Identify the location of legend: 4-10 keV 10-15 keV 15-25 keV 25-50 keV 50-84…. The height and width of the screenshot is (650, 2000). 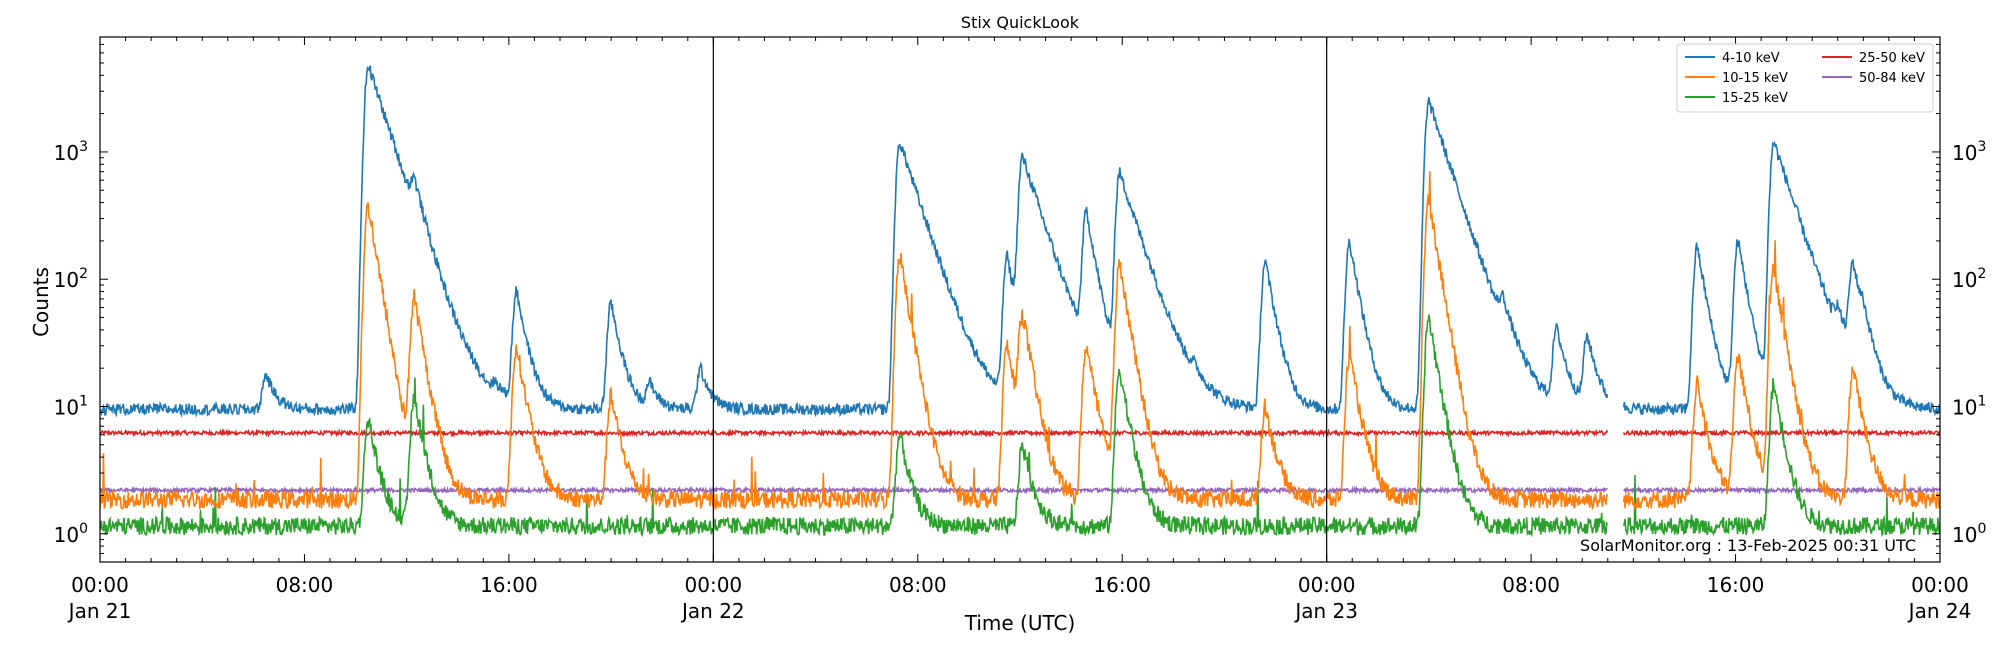
(1805, 78).